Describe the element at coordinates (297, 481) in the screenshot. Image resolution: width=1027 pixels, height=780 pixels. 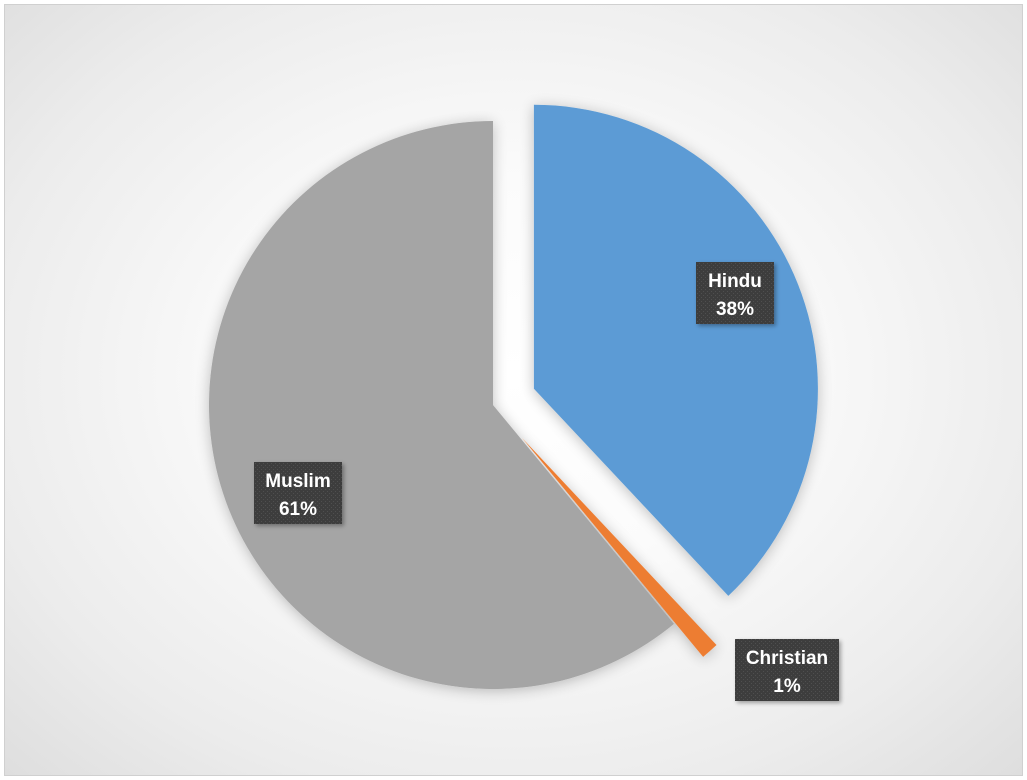
I see `data-label-category: Muslim` at that location.